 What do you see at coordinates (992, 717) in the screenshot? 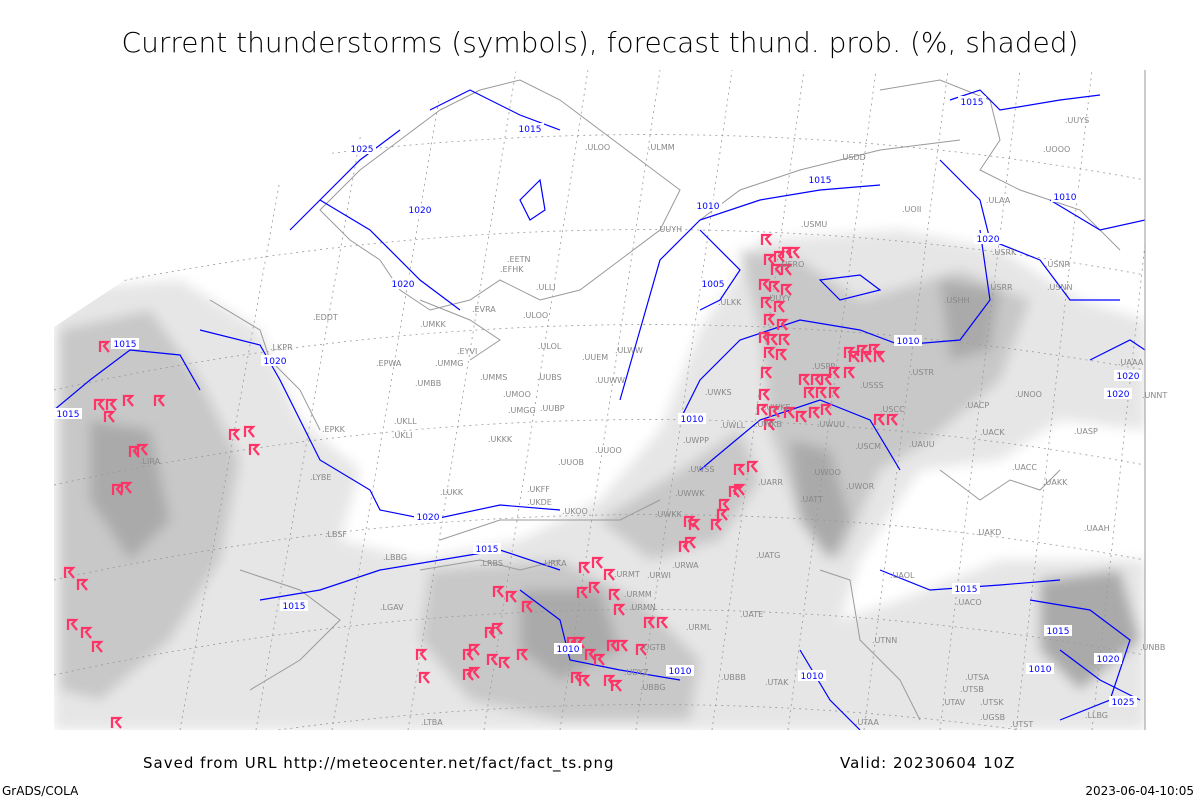
I see `station-label: .UGSB` at bounding box center [992, 717].